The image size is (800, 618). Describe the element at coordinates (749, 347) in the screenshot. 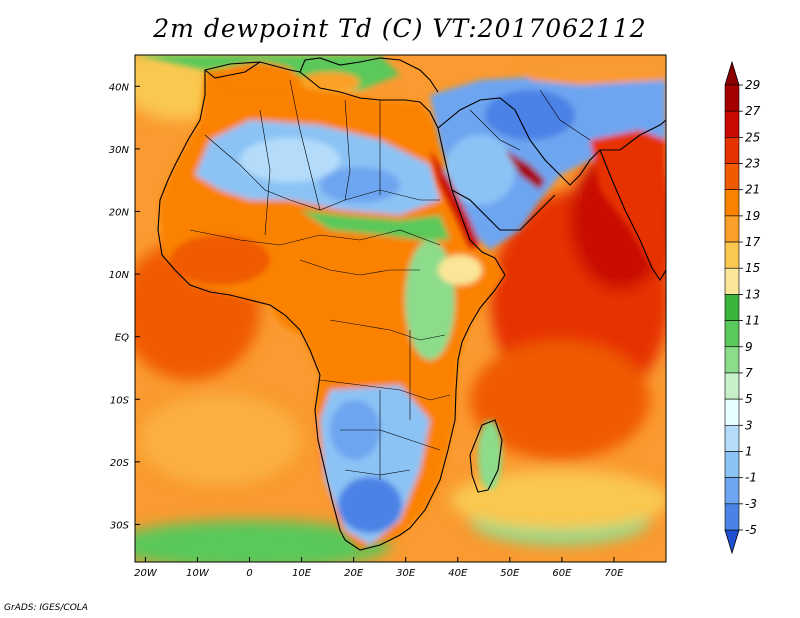

I see `colorbar-label: 9` at that location.